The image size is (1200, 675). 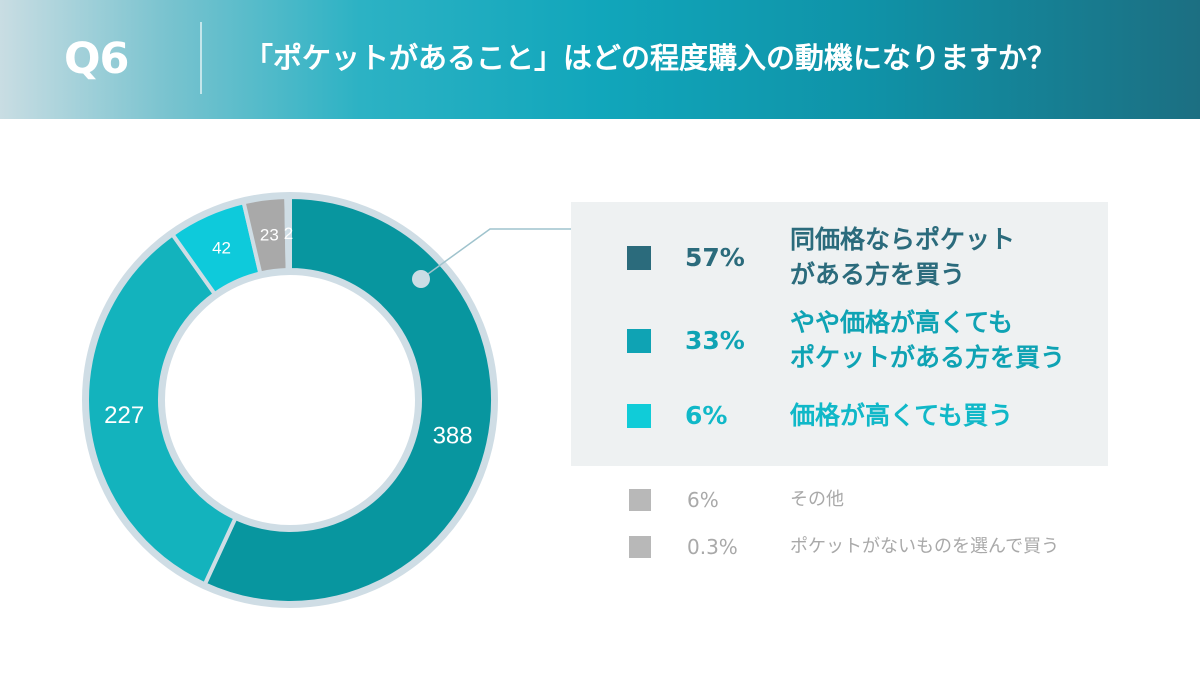 What do you see at coordinates (903, 257) in the screenshot?
I see `legend-label-1: 同価格ならポケット がある方を買う` at bounding box center [903, 257].